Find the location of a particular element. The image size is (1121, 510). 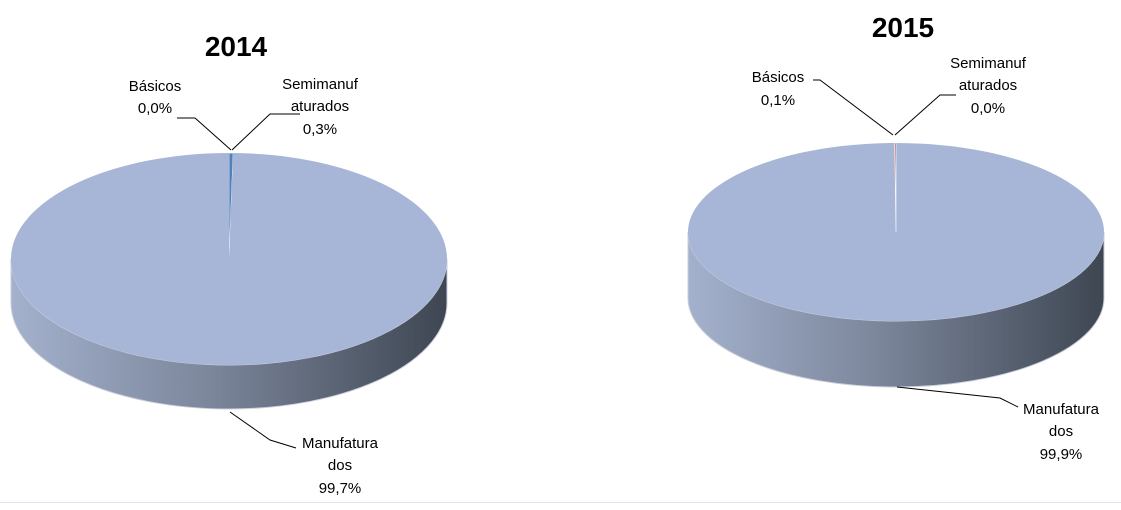

chart-title: 2015 is located at coordinates (903, 27).